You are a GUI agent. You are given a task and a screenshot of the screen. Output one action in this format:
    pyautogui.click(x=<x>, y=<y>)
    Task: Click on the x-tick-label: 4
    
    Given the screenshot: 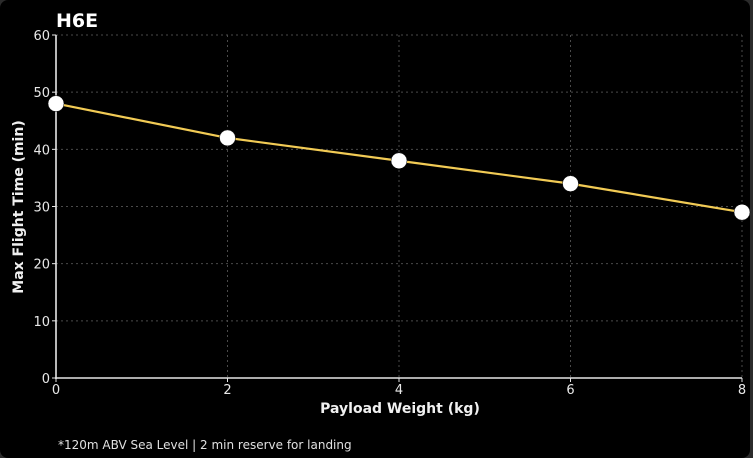 What is the action you would take?
    pyautogui.click(x=399, y=390)
    